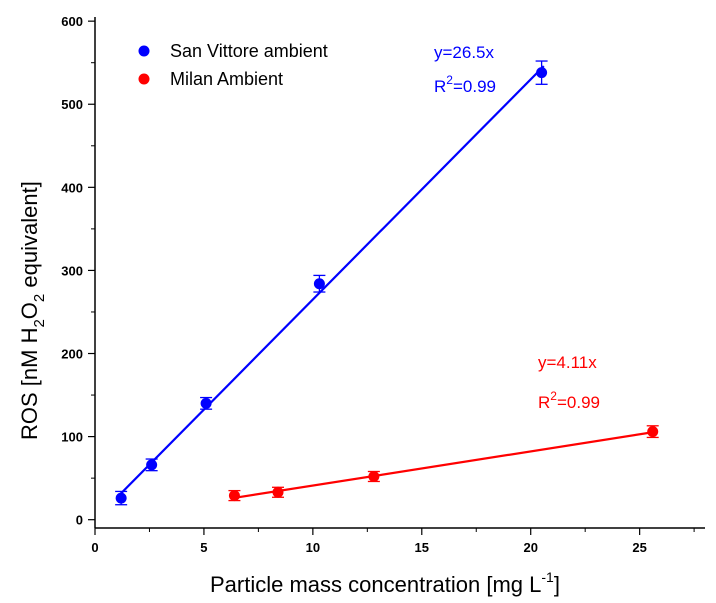  I want to click on san-vittore-r-squared: R2=0.99, so click(465, 84).